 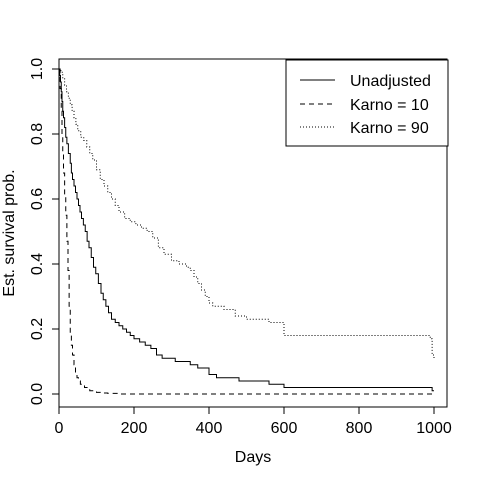 What do you see at coordinates (253, 457) in the screenshot?
I see `x-axis-label: Days` at bounding box center [253, 457].